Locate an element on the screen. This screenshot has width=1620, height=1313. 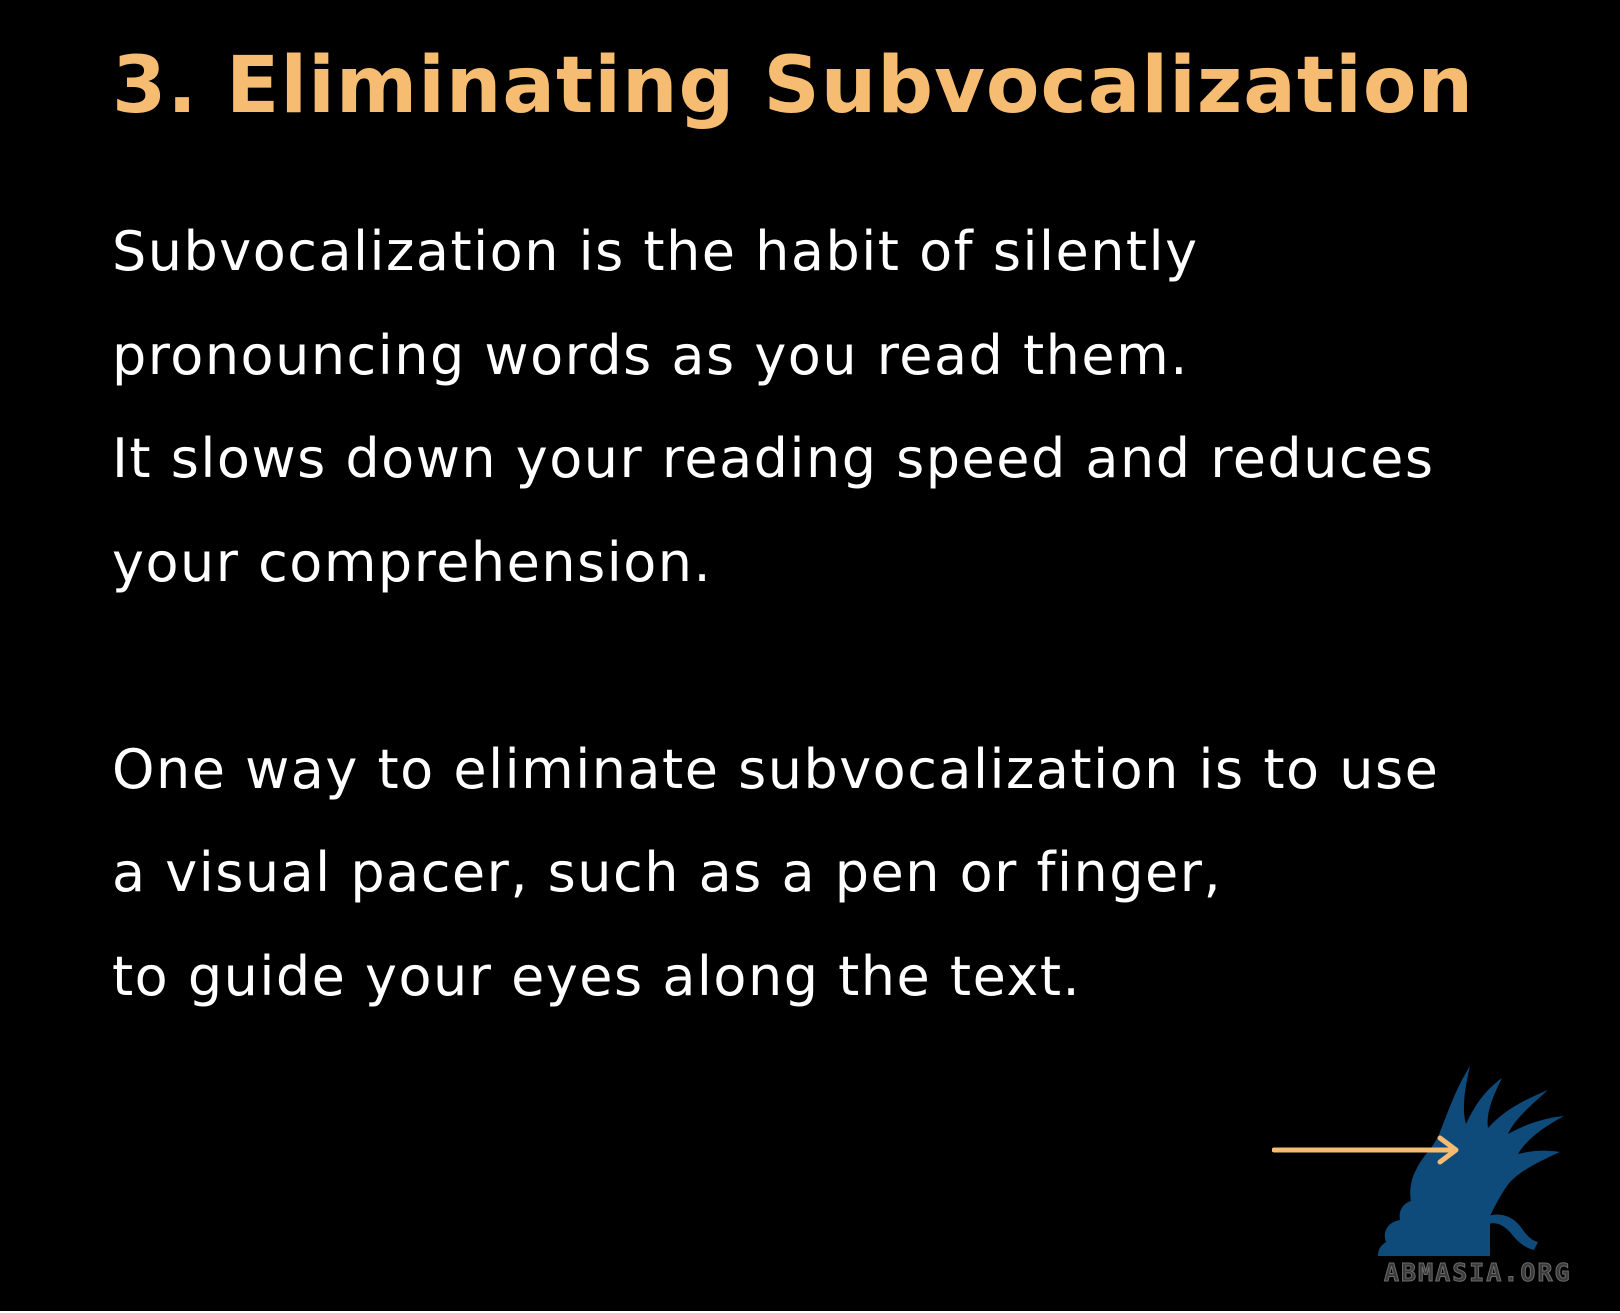
paragraph-spacer is located at coordinates (775, 666).